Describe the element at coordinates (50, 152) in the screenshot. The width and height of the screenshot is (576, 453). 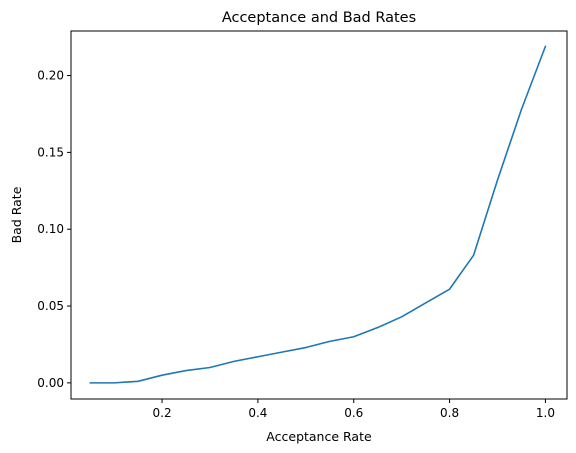
I see `y-tick-label: 0.15` at that location.